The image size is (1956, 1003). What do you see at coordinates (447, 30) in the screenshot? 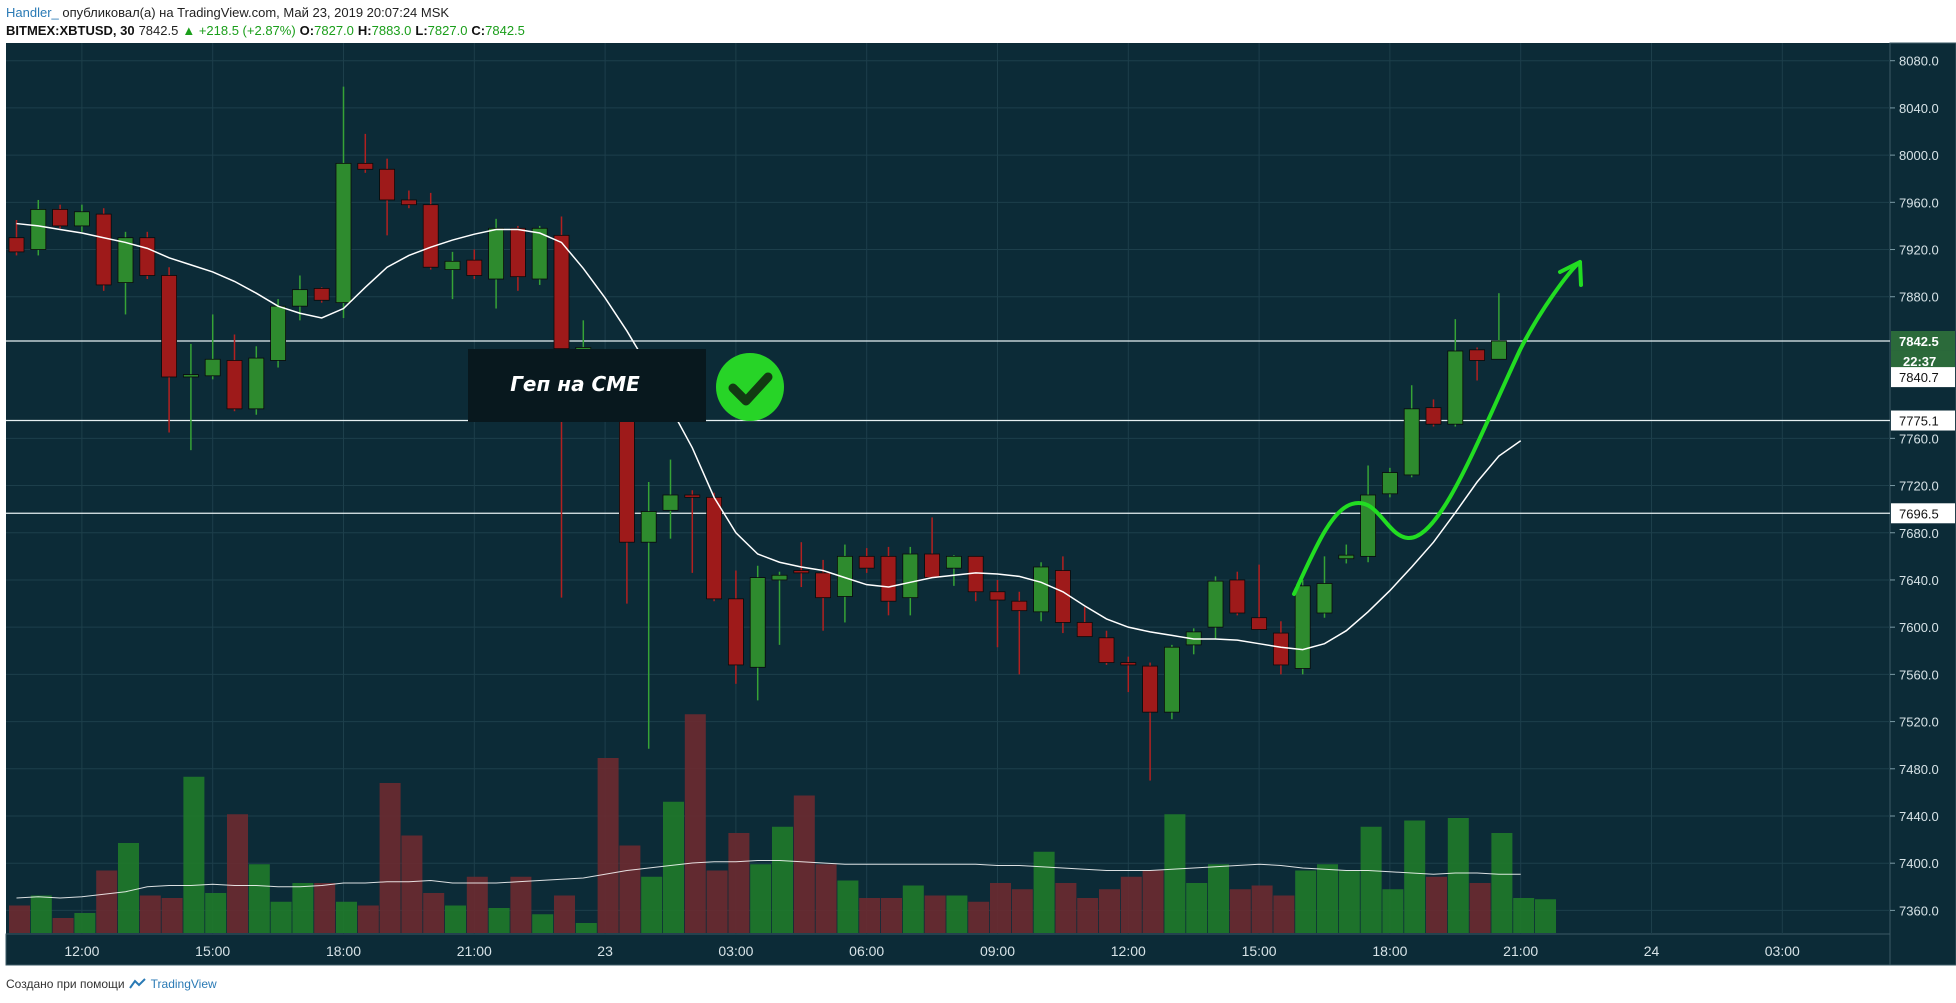
I see `low-value: 7827.0` at bounding box center [447, 30].